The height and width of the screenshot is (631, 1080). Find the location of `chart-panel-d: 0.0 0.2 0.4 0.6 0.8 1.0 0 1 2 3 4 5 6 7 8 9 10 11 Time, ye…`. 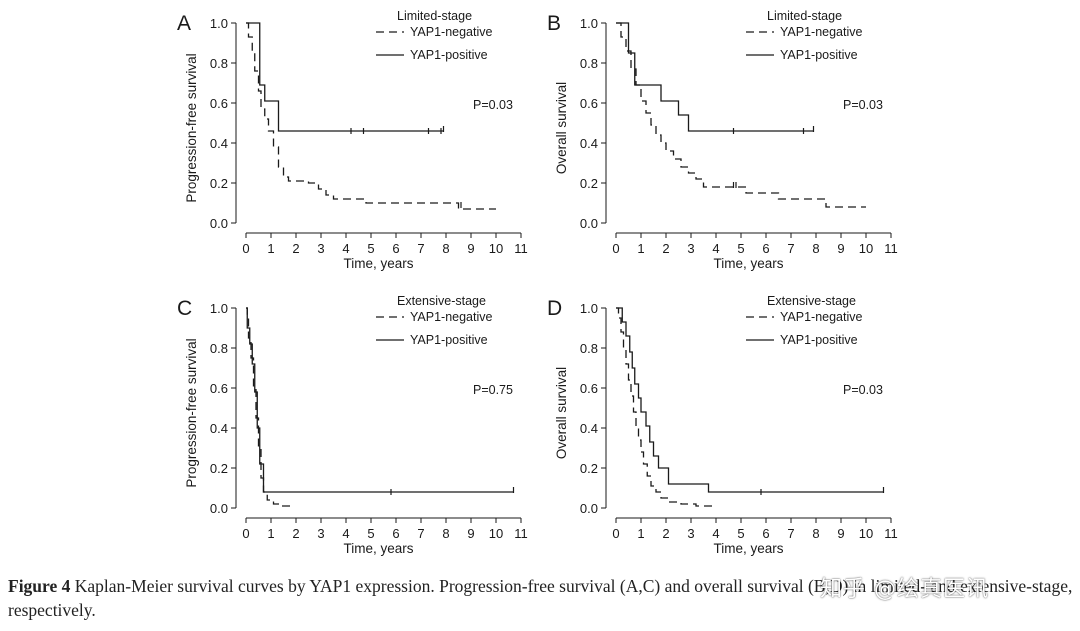

chart-panel-d: 0.0 0.2 0.4 0.6 0.8 1.0 0 1 2 3 4 5 6 7 8 9 10 11 Time, ye… is located at coordinates (722, 425).